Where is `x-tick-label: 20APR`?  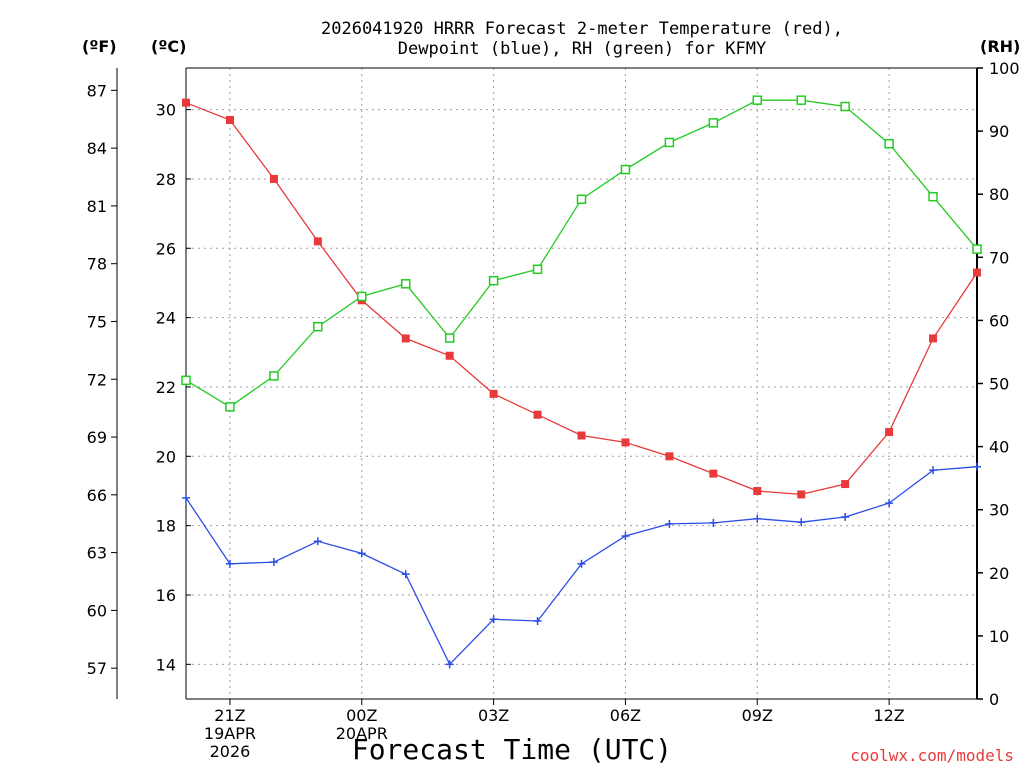 x-tick-label: 20APR is located at coordinates (362, 733).